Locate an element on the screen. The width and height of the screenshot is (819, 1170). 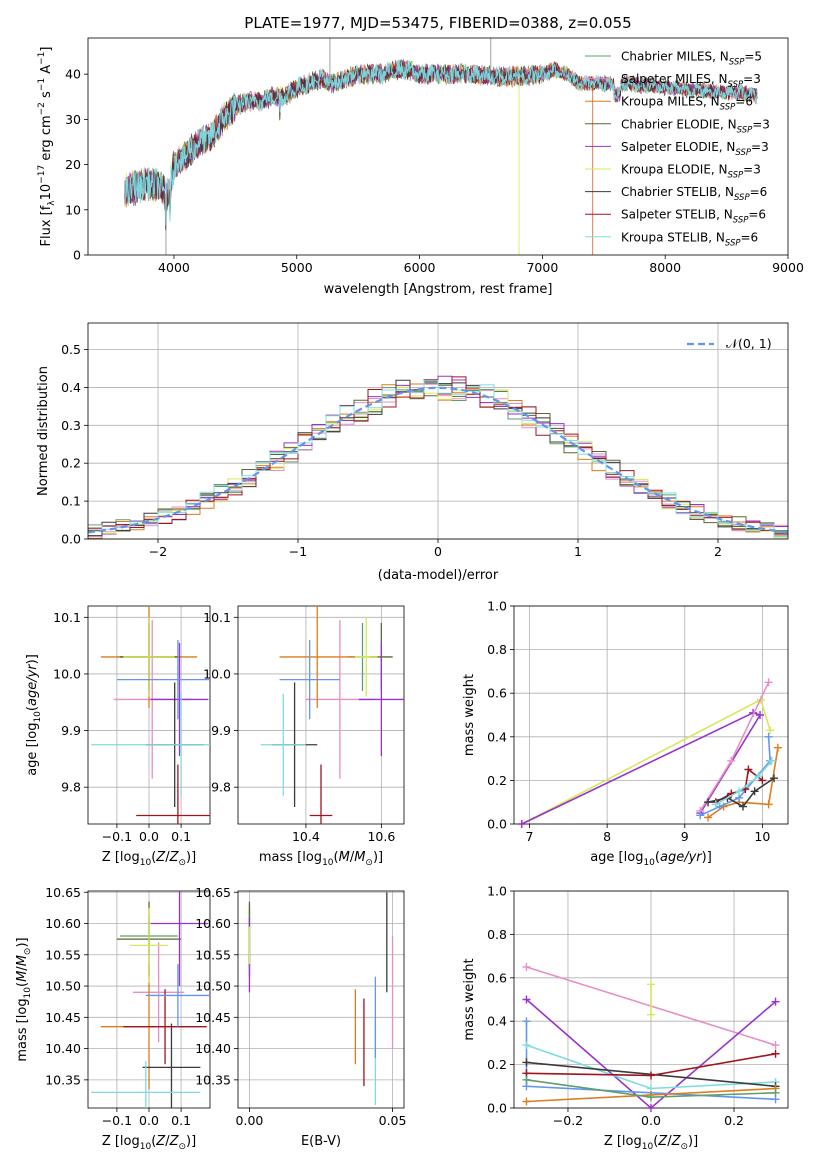
label-part: −1 is located at coordinates (42, 84).